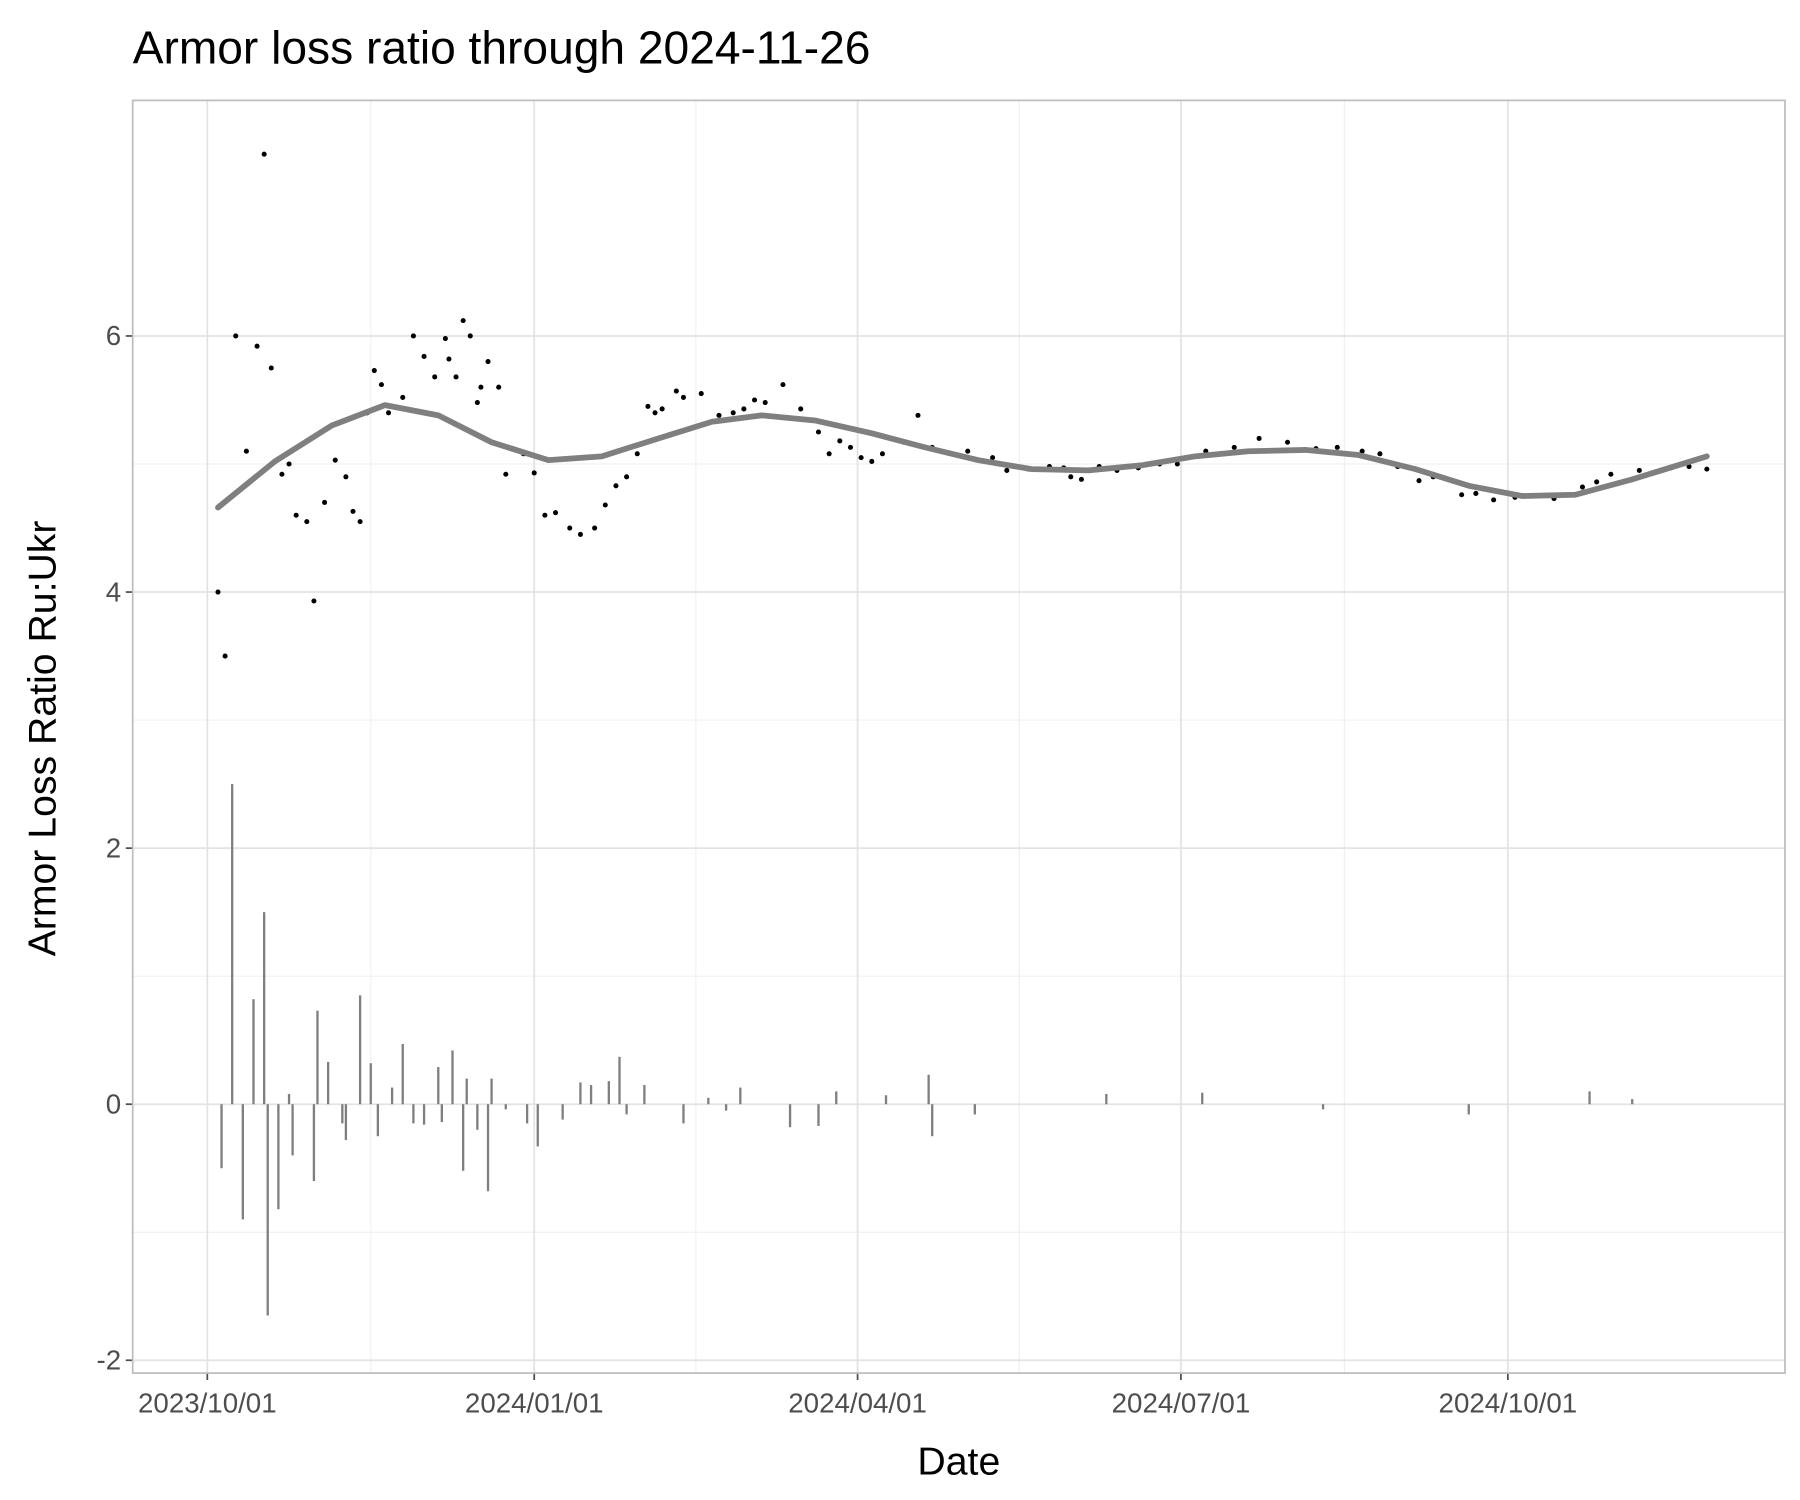 This screenshot has width=1800, height=1500. What do you see at coordinates (1181, 1402) in the screenshot?
I see `x-tick-label: 2024/07/01` at bounding box center [1181, 1402].